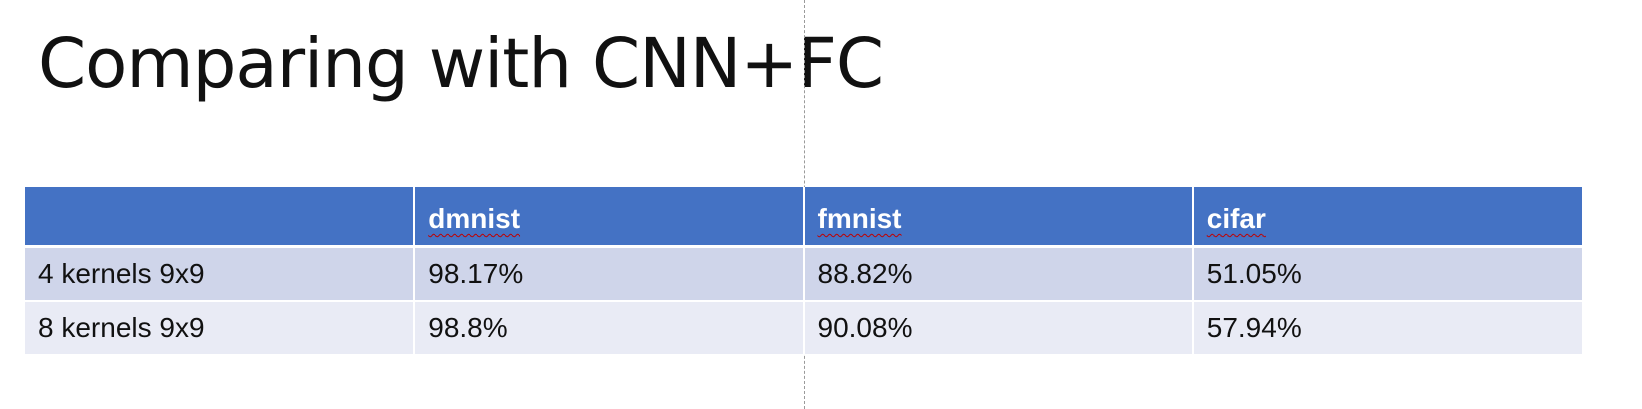 The height and width of the screenshot is (409, 1642). What do you see at coordinates (998, 274) in the screenshot?
I see `table-cell: 88.82%` at bounding box center [998, 274].